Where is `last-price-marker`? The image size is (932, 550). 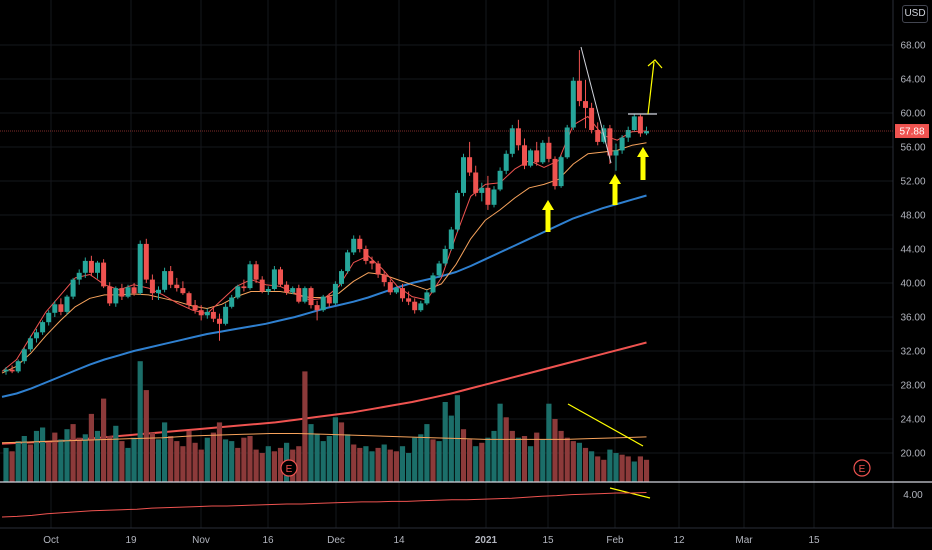
last-price-marker is located at coordinates (912, 131).